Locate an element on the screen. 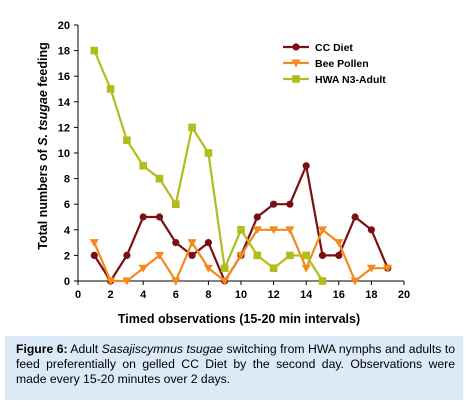 This screenshot has width=470, height=406. legend-label: HWA N3-Adult is located at coordinates (350, 80).